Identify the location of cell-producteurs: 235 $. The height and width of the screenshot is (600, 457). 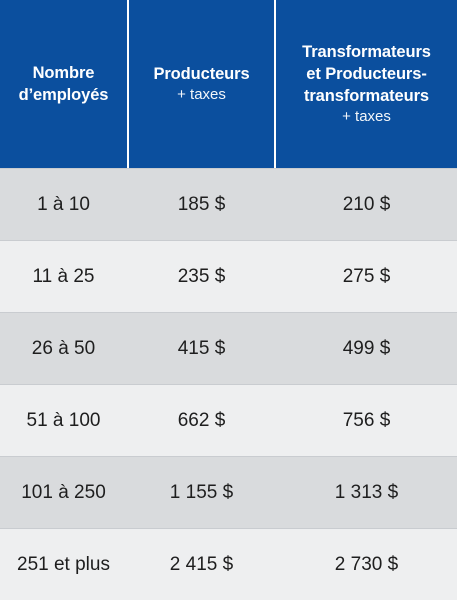
(201, 276).